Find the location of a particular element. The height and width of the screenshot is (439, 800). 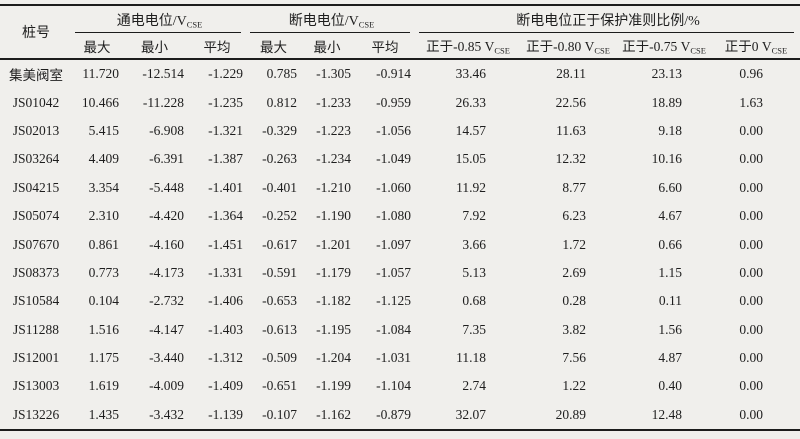

value-cell: -0.263 is located at coordinates (279, 159).